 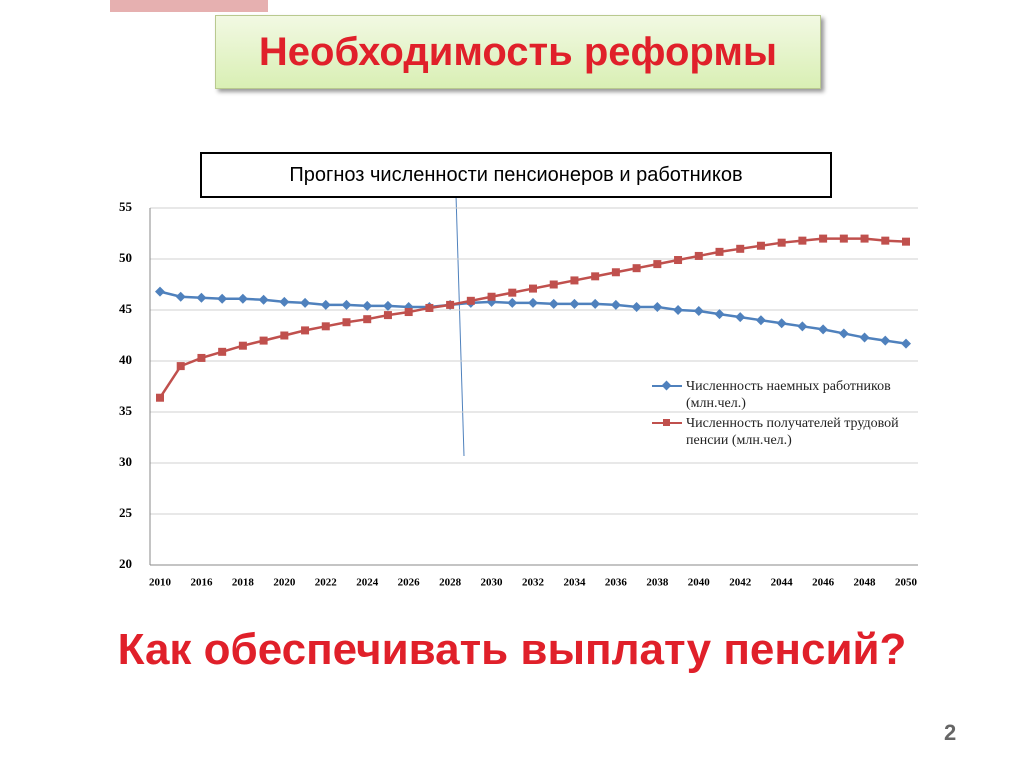 What do you see at coordinates (125, 563) in the screenshot?
I see `y-tick-label: 20` at bounding box center [125, 563].